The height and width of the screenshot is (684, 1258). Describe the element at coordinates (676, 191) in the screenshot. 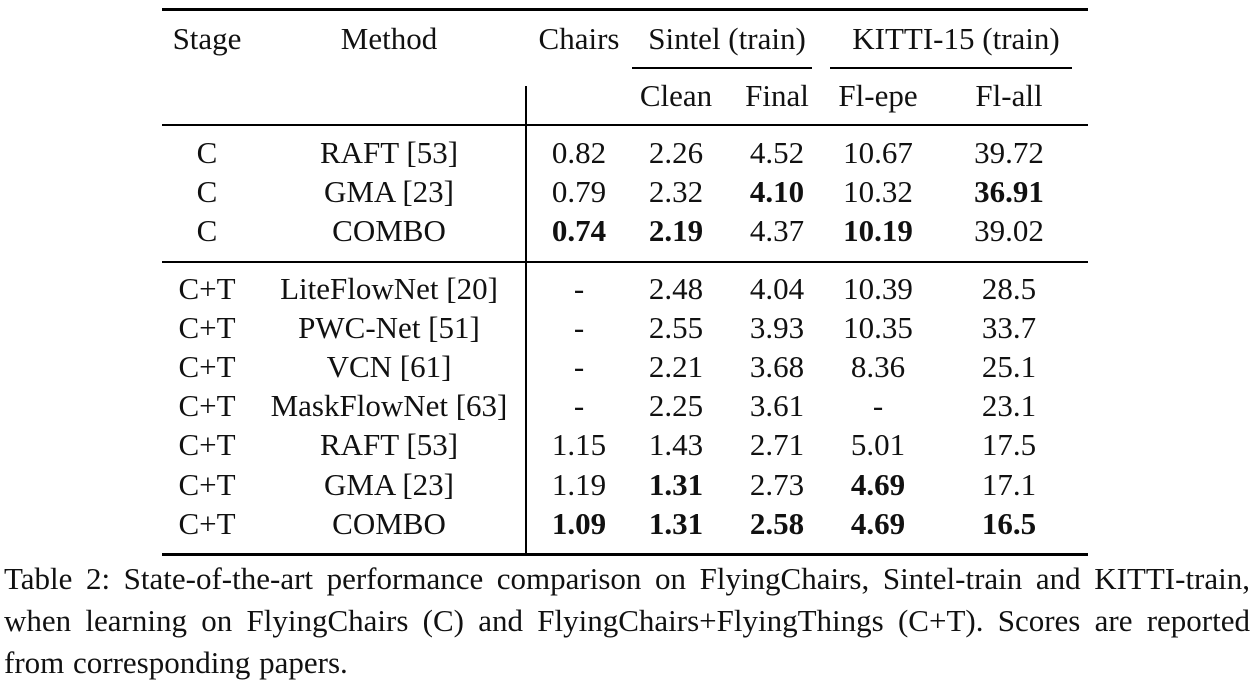

I see `cell-clean: 2.32` at that location.